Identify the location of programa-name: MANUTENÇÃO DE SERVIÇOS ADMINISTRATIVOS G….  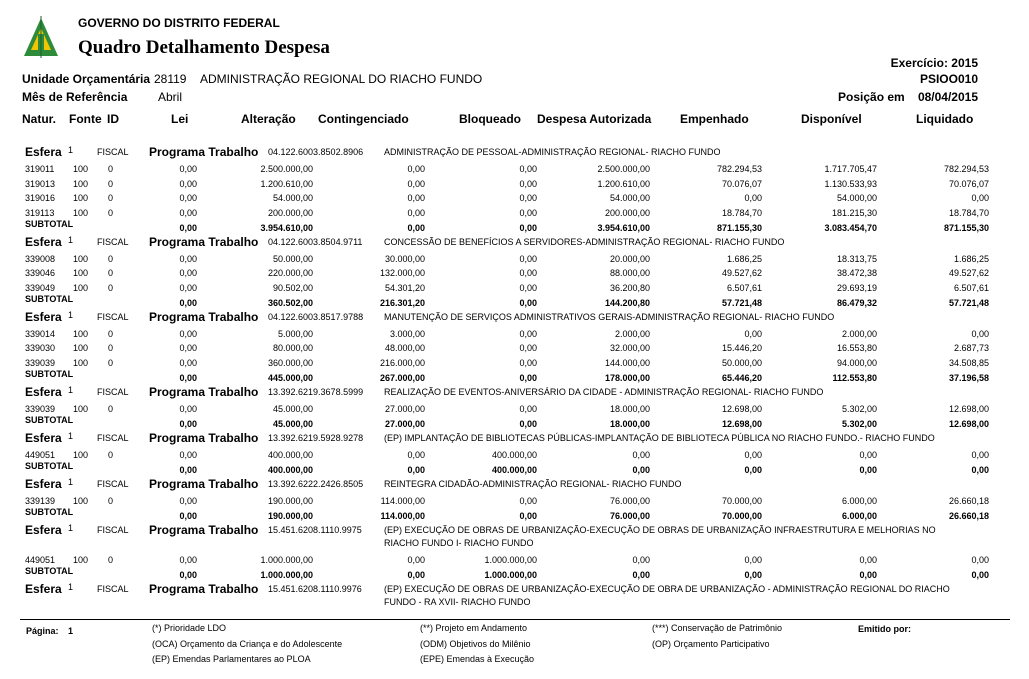
(609, 316).